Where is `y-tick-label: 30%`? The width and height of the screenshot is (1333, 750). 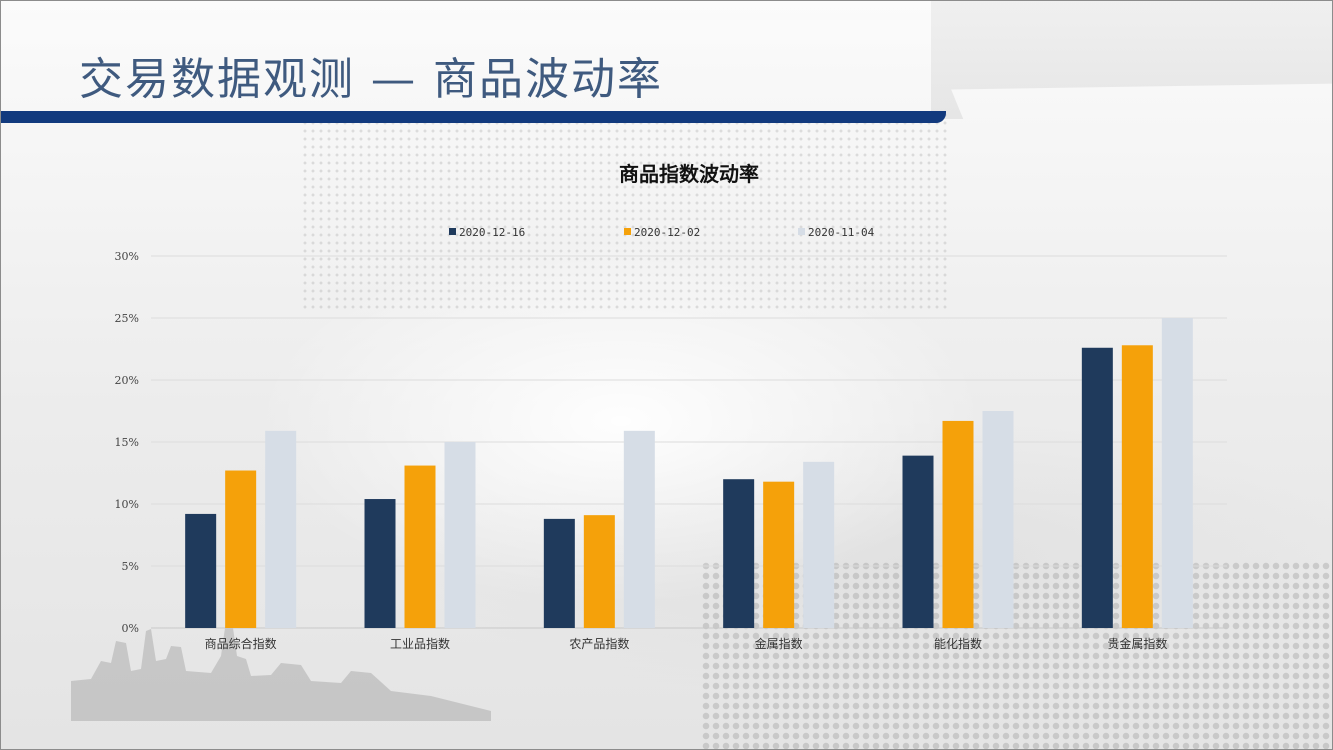
y-tick-label: 30% is located at coordinates (127, 256).